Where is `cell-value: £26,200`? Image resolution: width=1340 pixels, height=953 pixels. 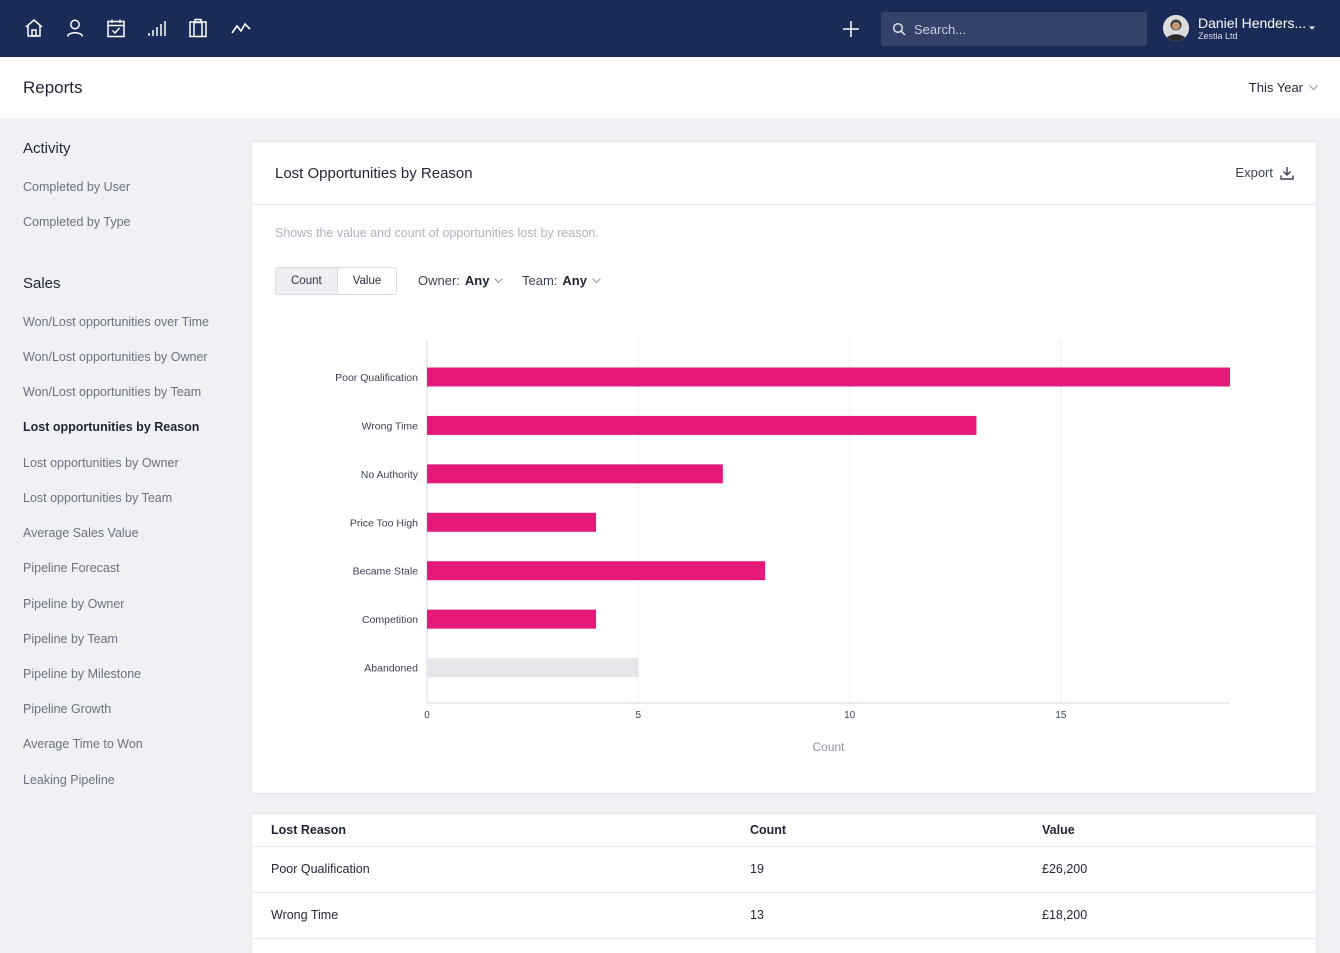
cell-value: £26,200 is located at coordinates (1065, 869).